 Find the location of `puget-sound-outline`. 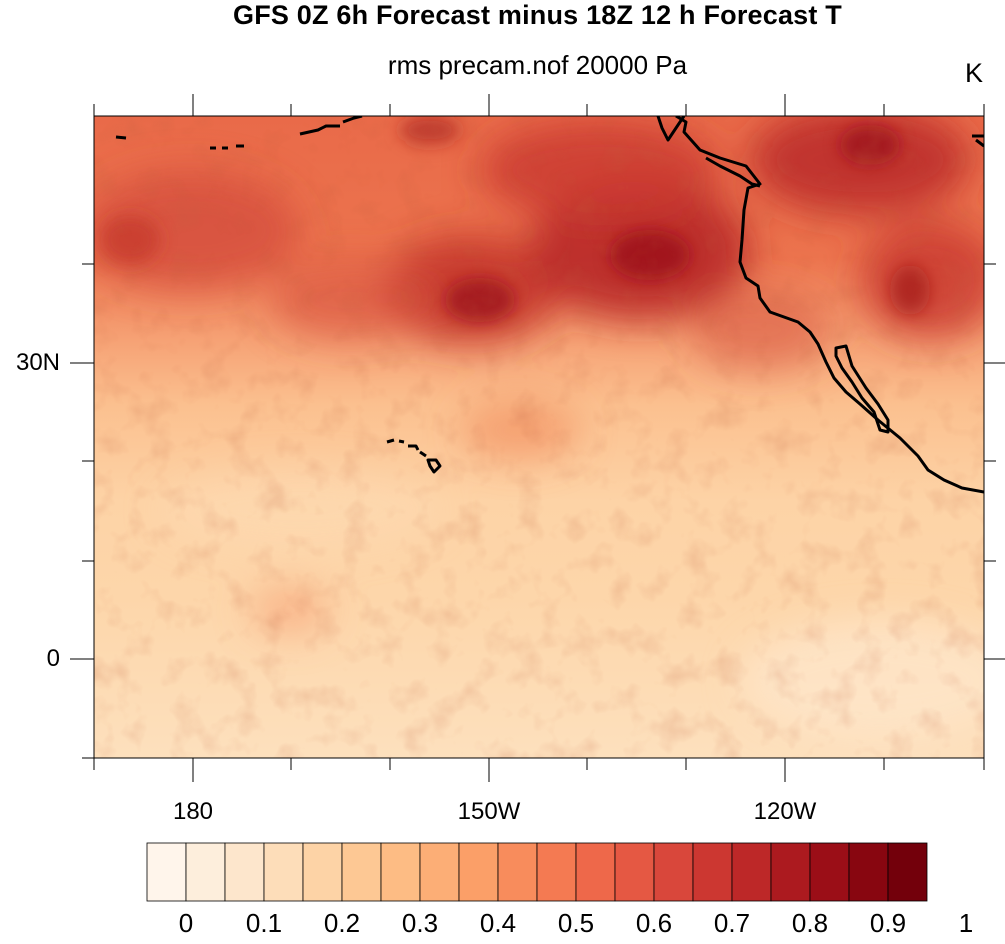

puget-sound-outline is located at coordinates (733, 172).